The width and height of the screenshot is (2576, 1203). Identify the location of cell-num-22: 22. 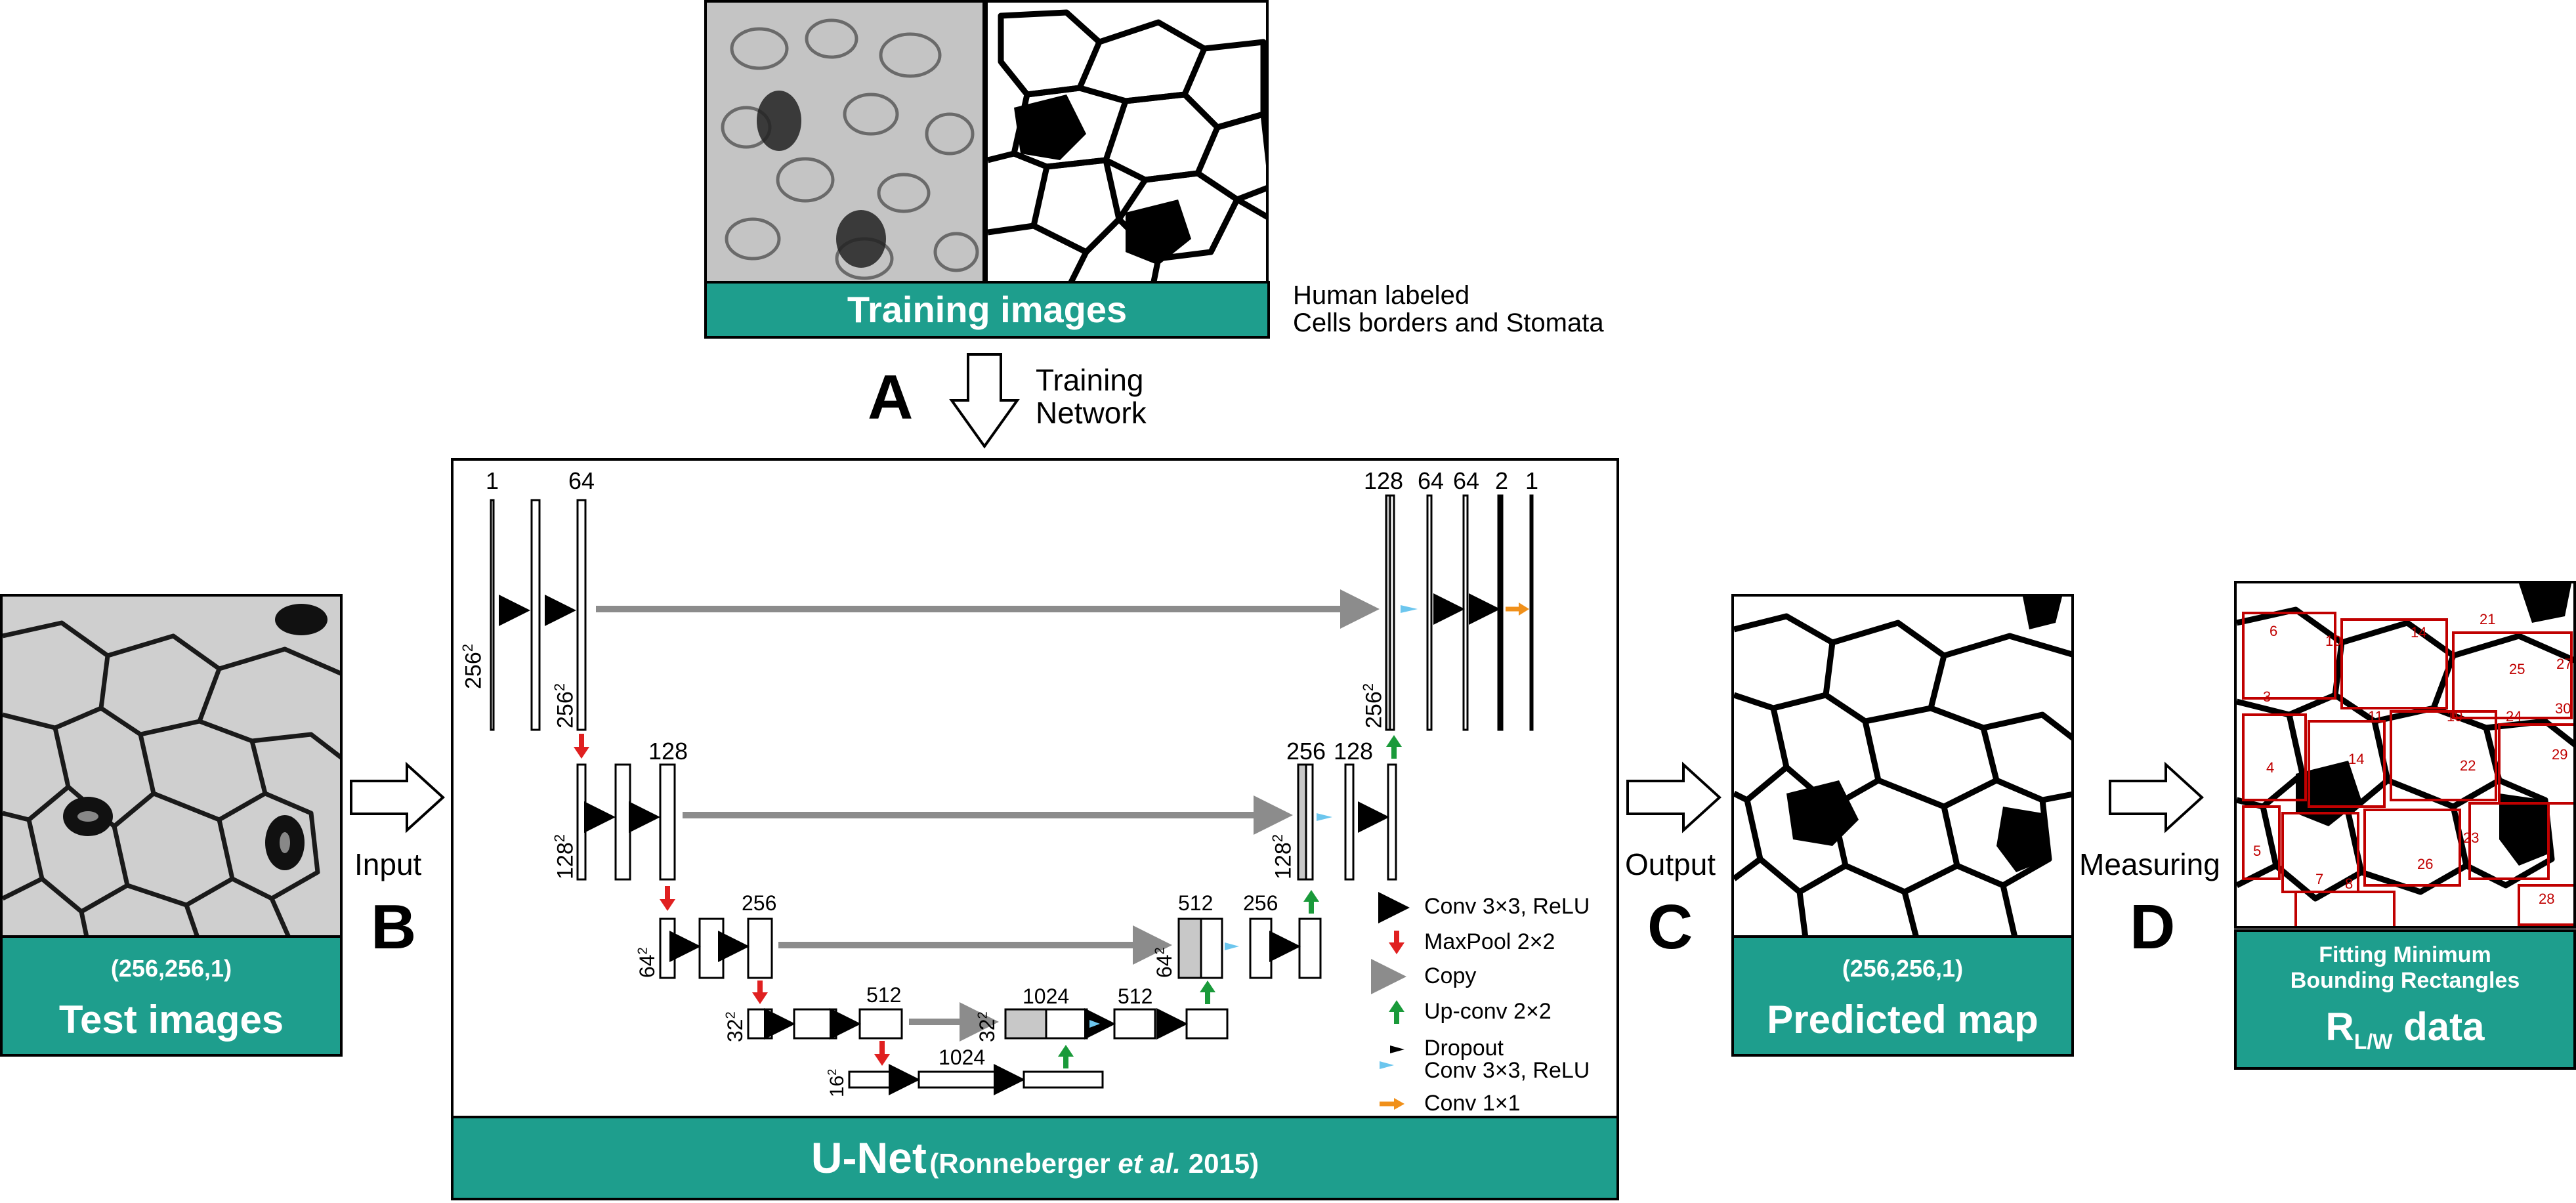
(2468, 765).